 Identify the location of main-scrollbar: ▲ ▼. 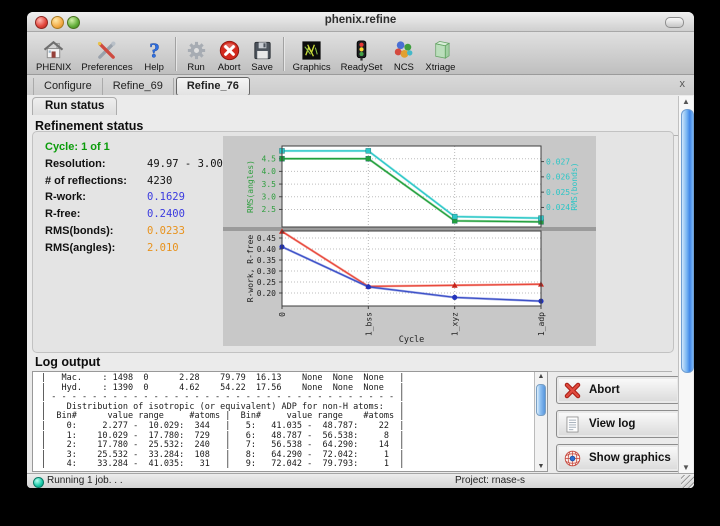
(686, 284).